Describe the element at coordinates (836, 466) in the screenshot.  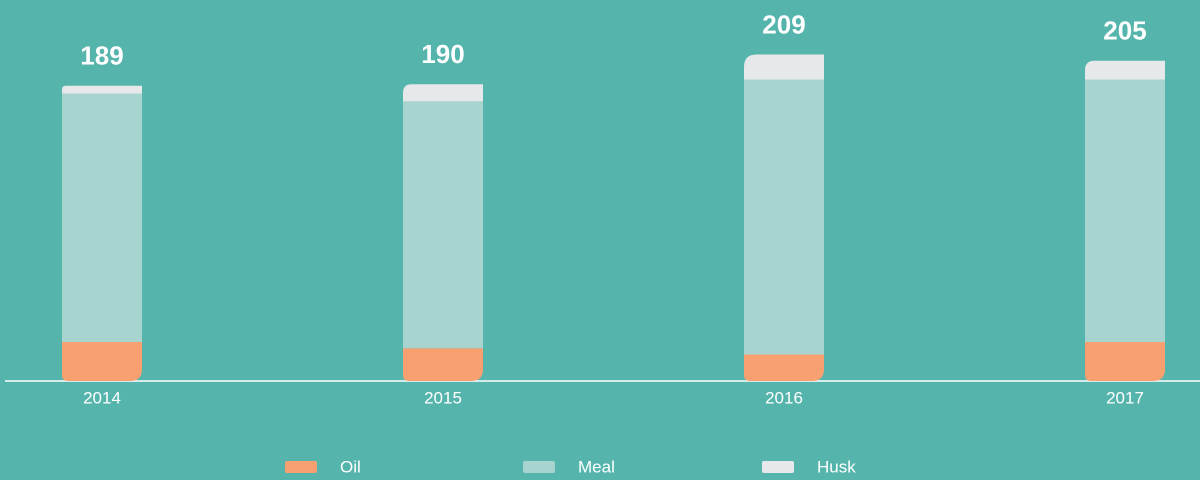
I see `legend-label: Husk` at that location.